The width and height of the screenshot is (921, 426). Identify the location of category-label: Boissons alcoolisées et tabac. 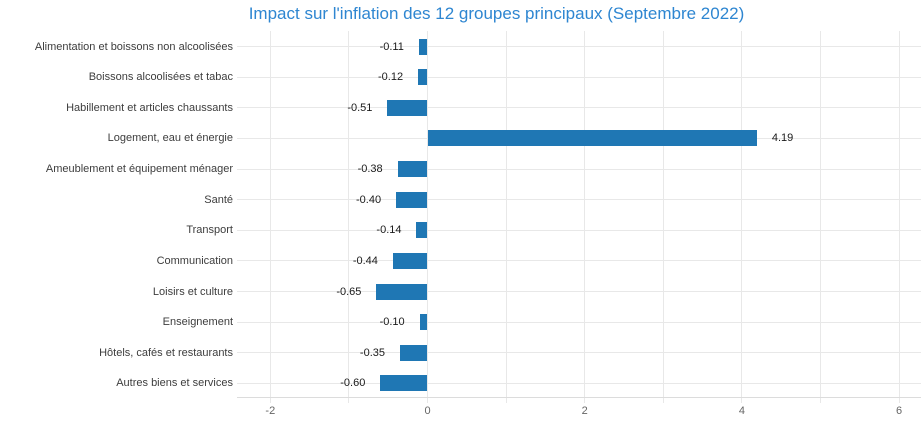
(160, 77).